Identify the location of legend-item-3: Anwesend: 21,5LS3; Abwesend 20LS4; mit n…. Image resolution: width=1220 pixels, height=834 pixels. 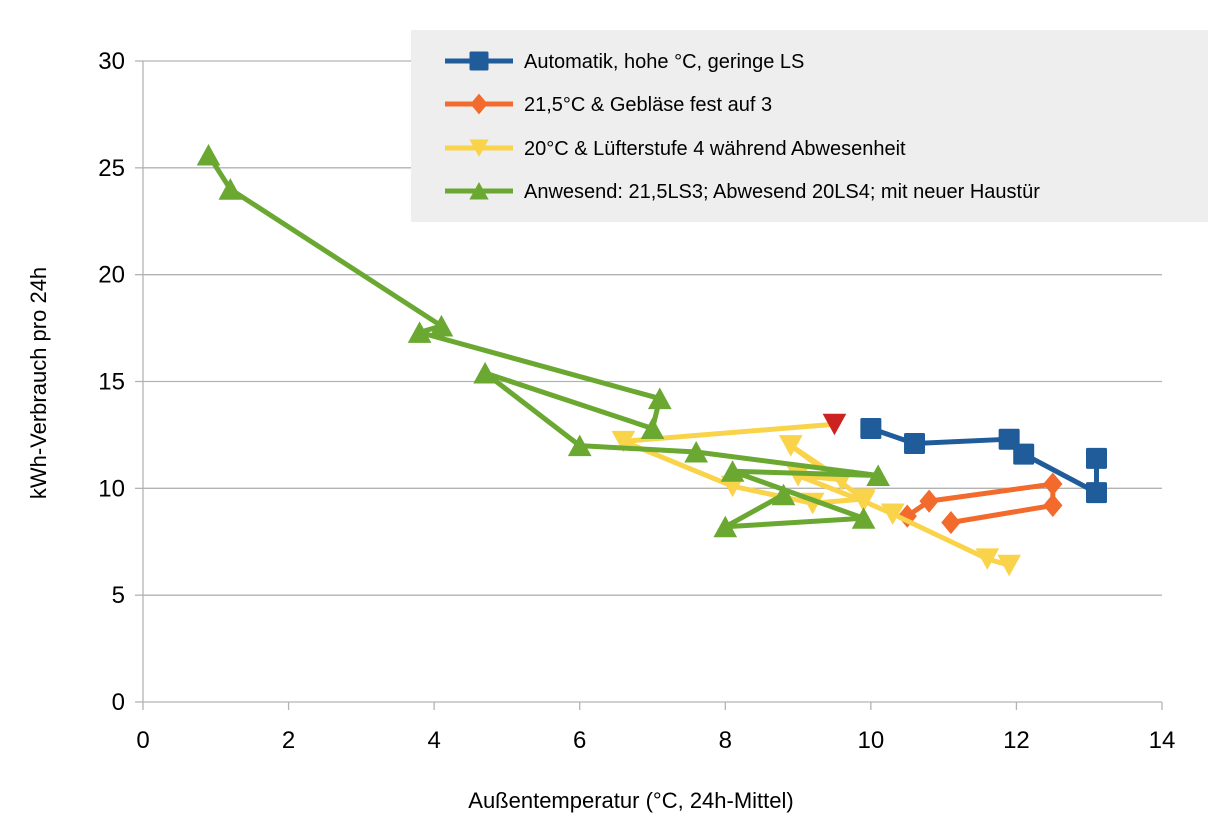
(742, 192).